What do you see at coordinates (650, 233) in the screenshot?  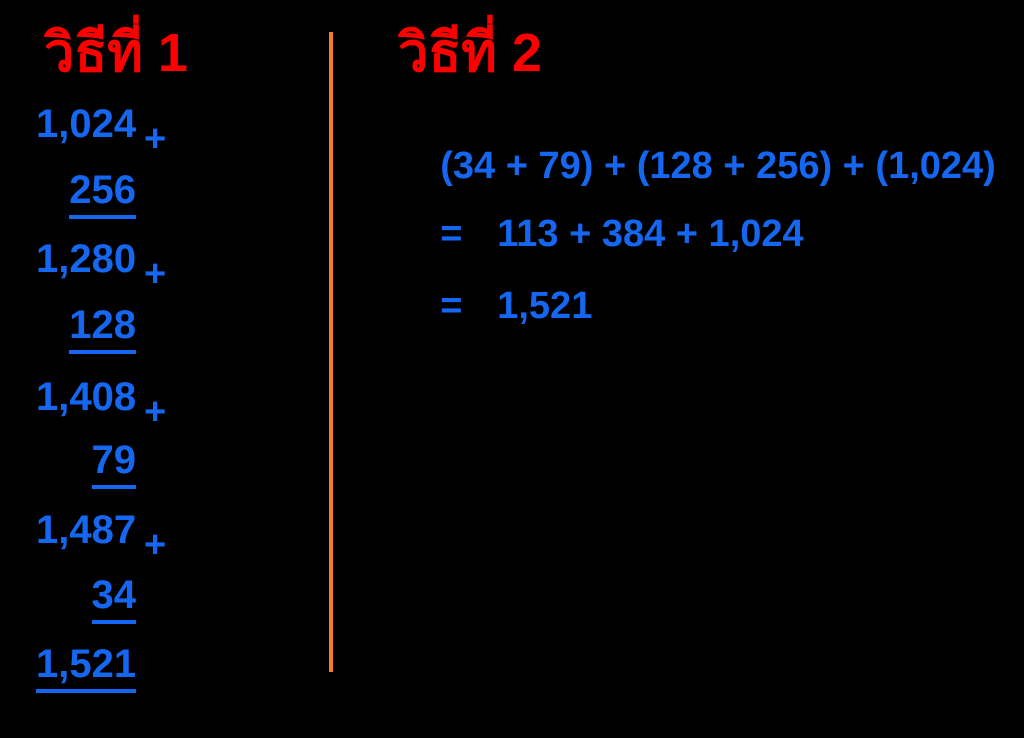 I see `expression-value: 113 + 384 + 1,024` at bounding box center [650, 233].